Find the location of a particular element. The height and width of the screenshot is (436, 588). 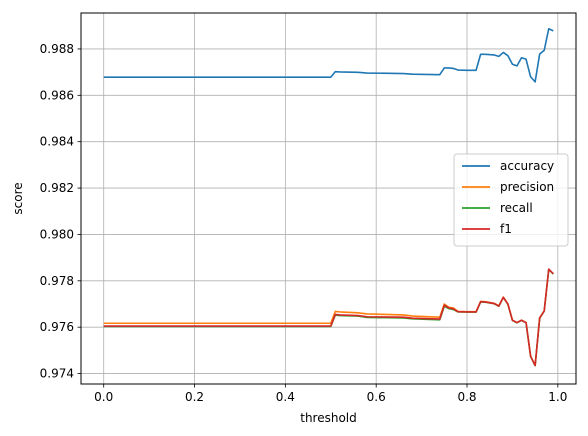

y-tick-label: 0.980 is located at coordinates (57, 234).